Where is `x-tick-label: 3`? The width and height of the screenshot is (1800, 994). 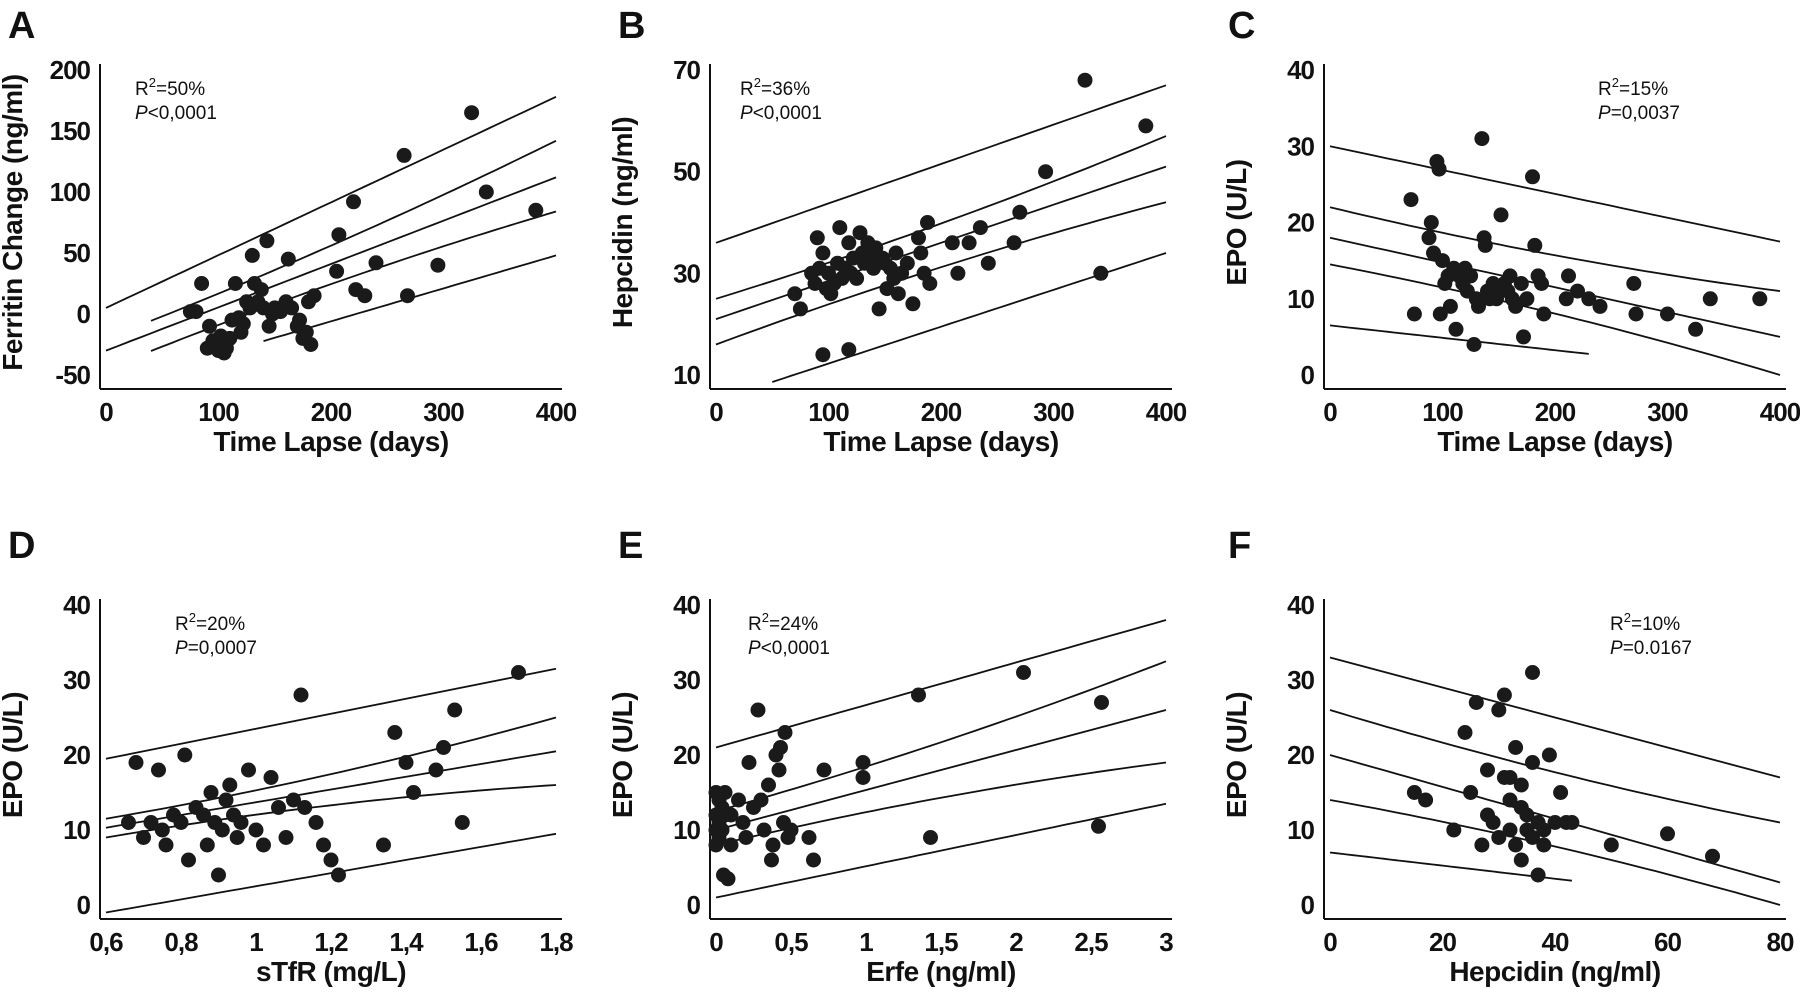 x-tick-label: 3 is located at coordinates (1166, 942).